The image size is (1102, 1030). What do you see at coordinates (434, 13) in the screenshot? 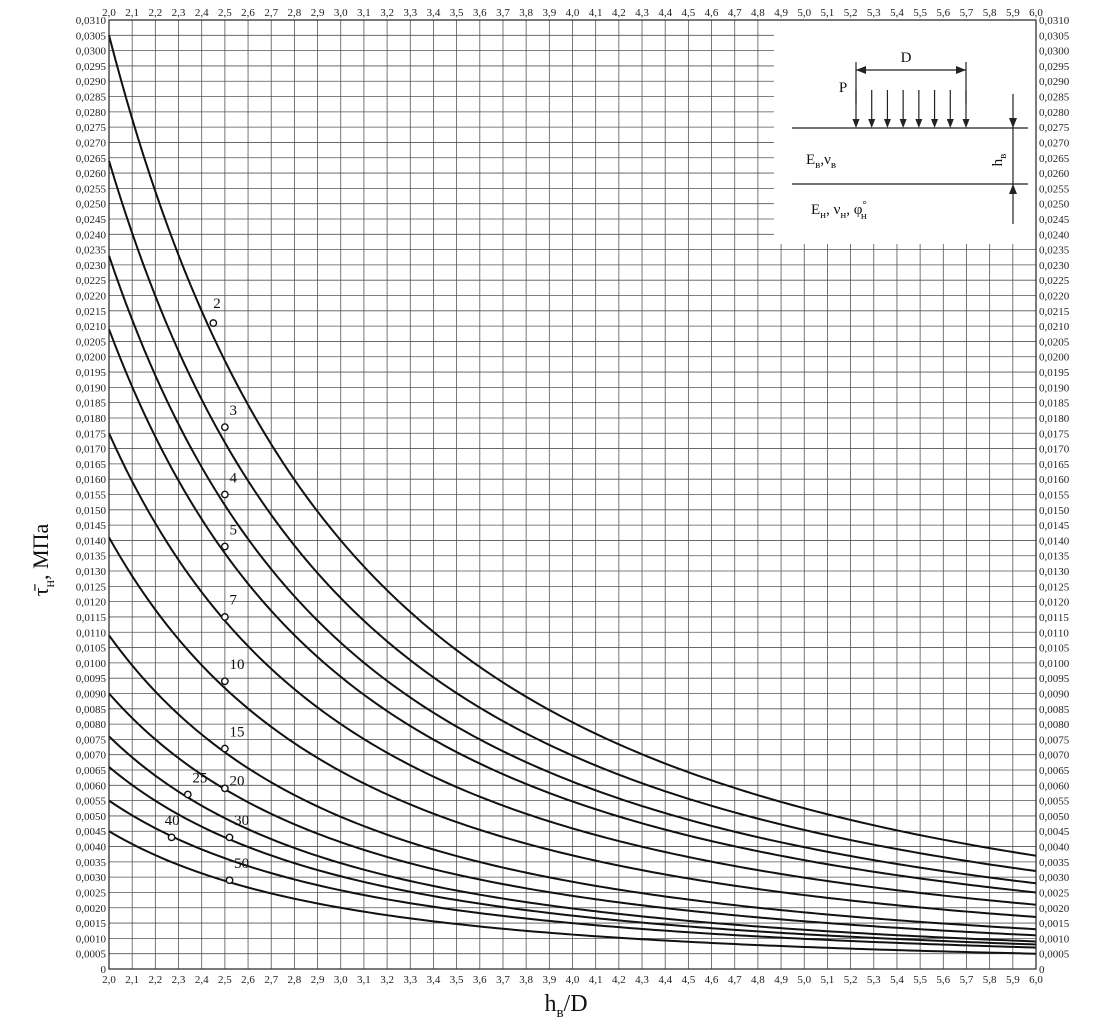
I see `x-tick-label-top: 3,4` at bounding box center [434, 13].